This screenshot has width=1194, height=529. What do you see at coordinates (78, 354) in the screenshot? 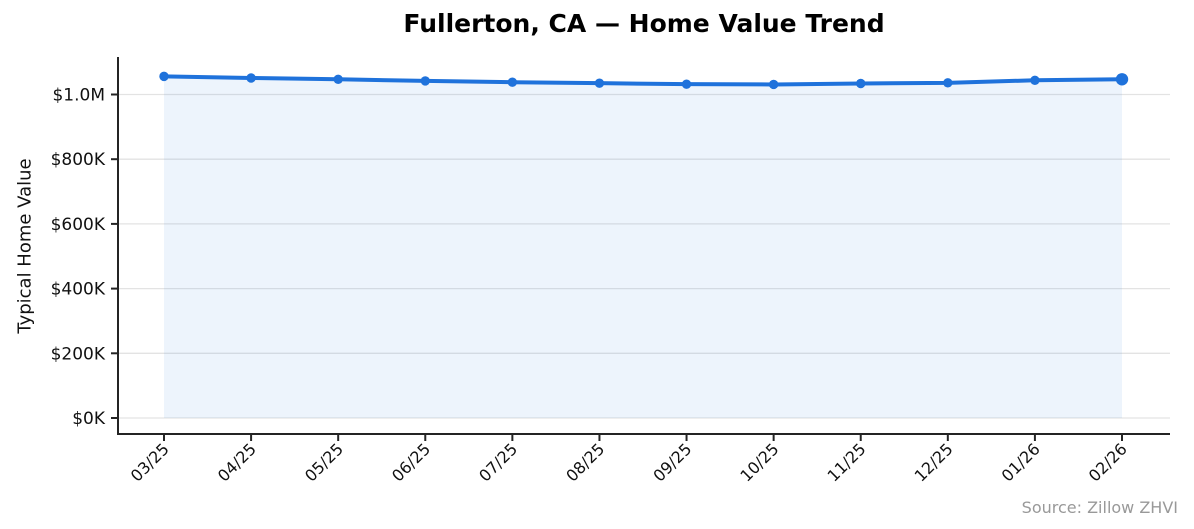
I see `y-tick-label: $200K` at bounding box center [78, 354].